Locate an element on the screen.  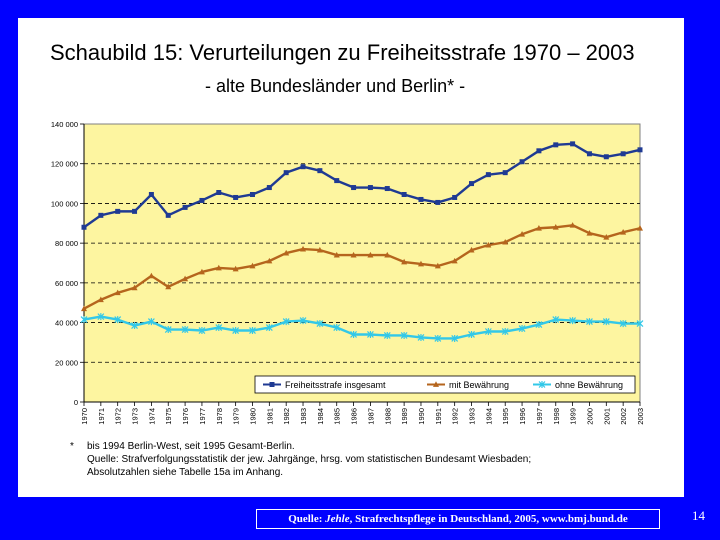
legend-entry: Freiheitsstrafe insgesamt is located at coordinates (324, 385).